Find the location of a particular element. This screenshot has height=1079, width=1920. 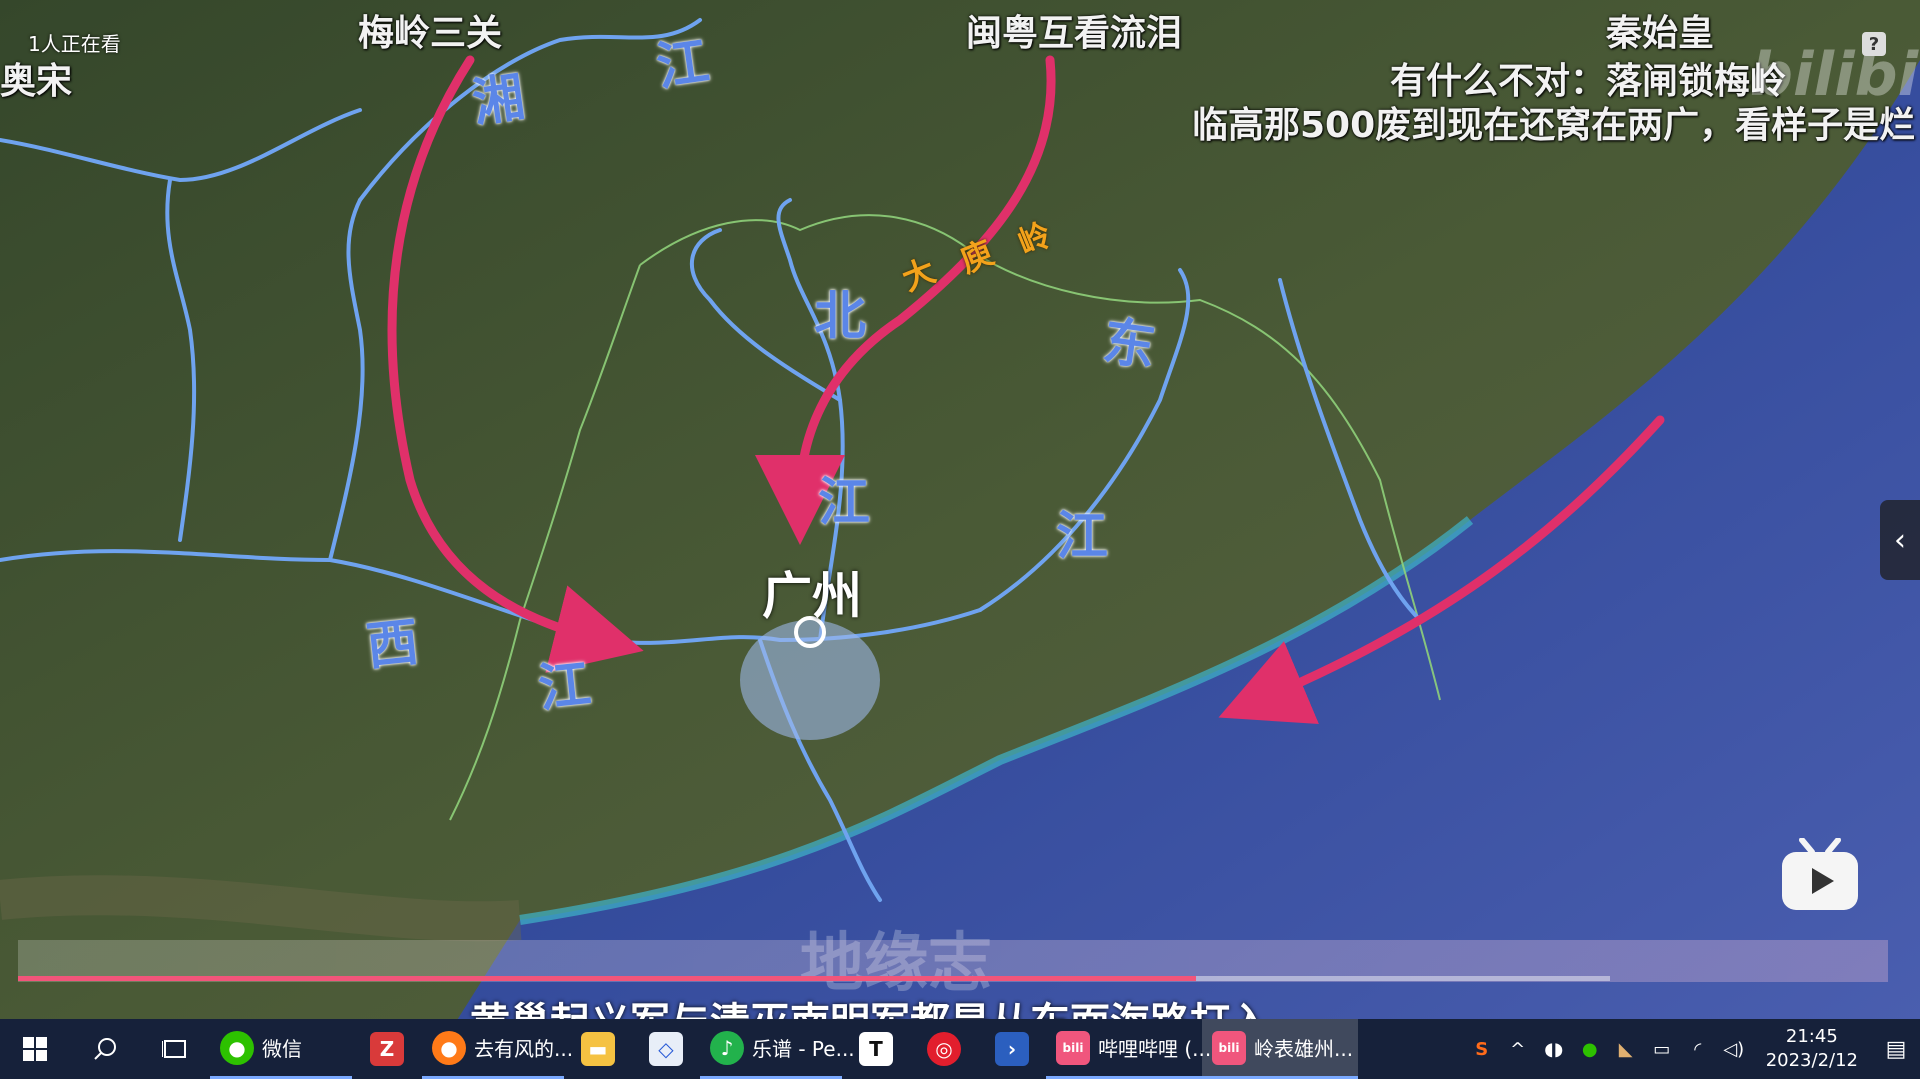

bilibili-tv-icon is located at coordinates (1820, 876).